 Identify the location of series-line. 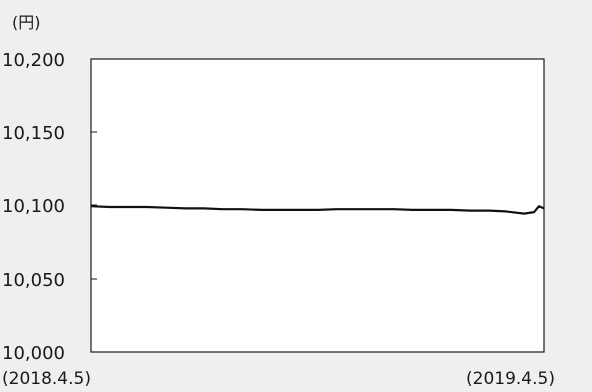
(317, 210).